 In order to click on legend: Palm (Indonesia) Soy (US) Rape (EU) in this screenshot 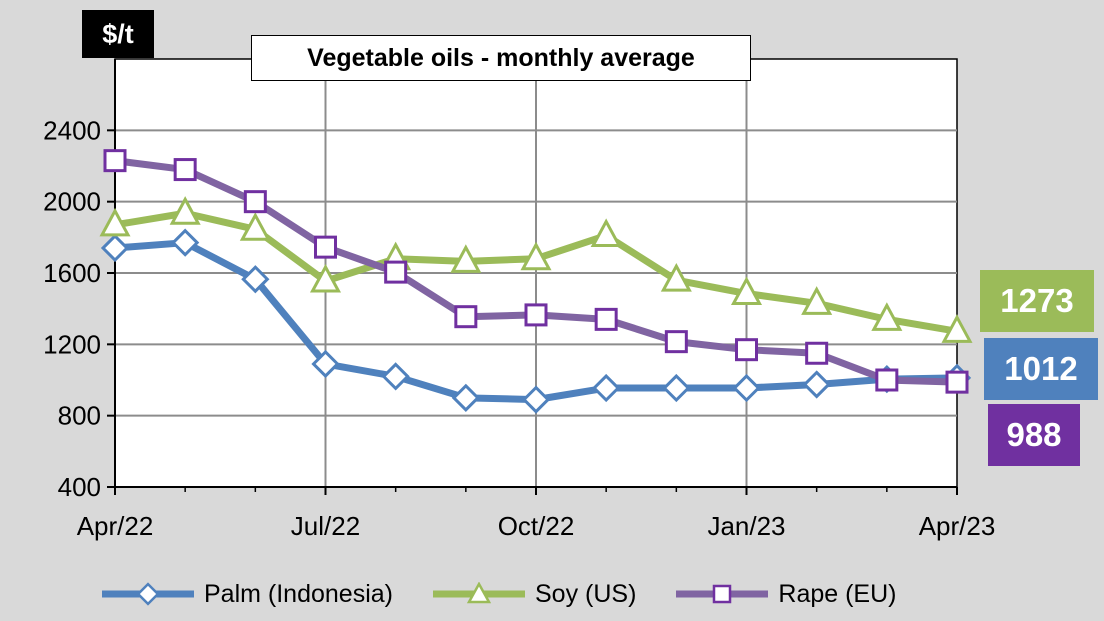, I will do `click(550, 594)`.